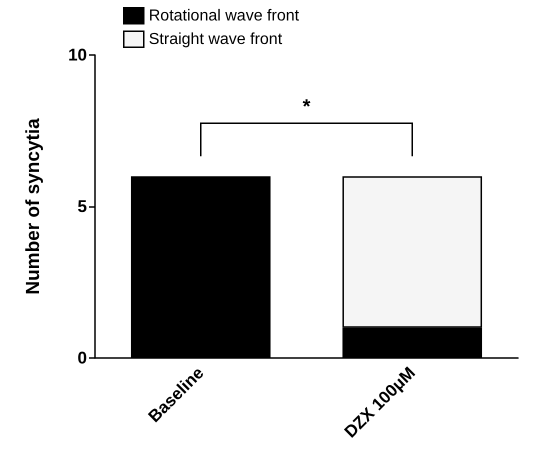 The width and height of the screenshot is (538, 459). I want to click on legend-label: Rotational wave front, so click(224, 15).